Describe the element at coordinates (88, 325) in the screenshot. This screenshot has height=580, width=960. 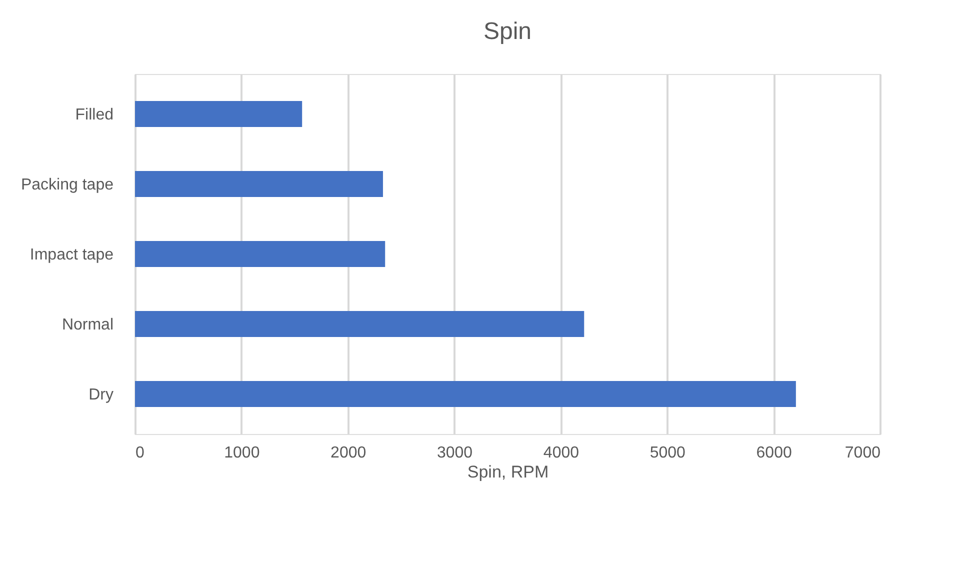
I see `y-tick-label: Normal` at that location.